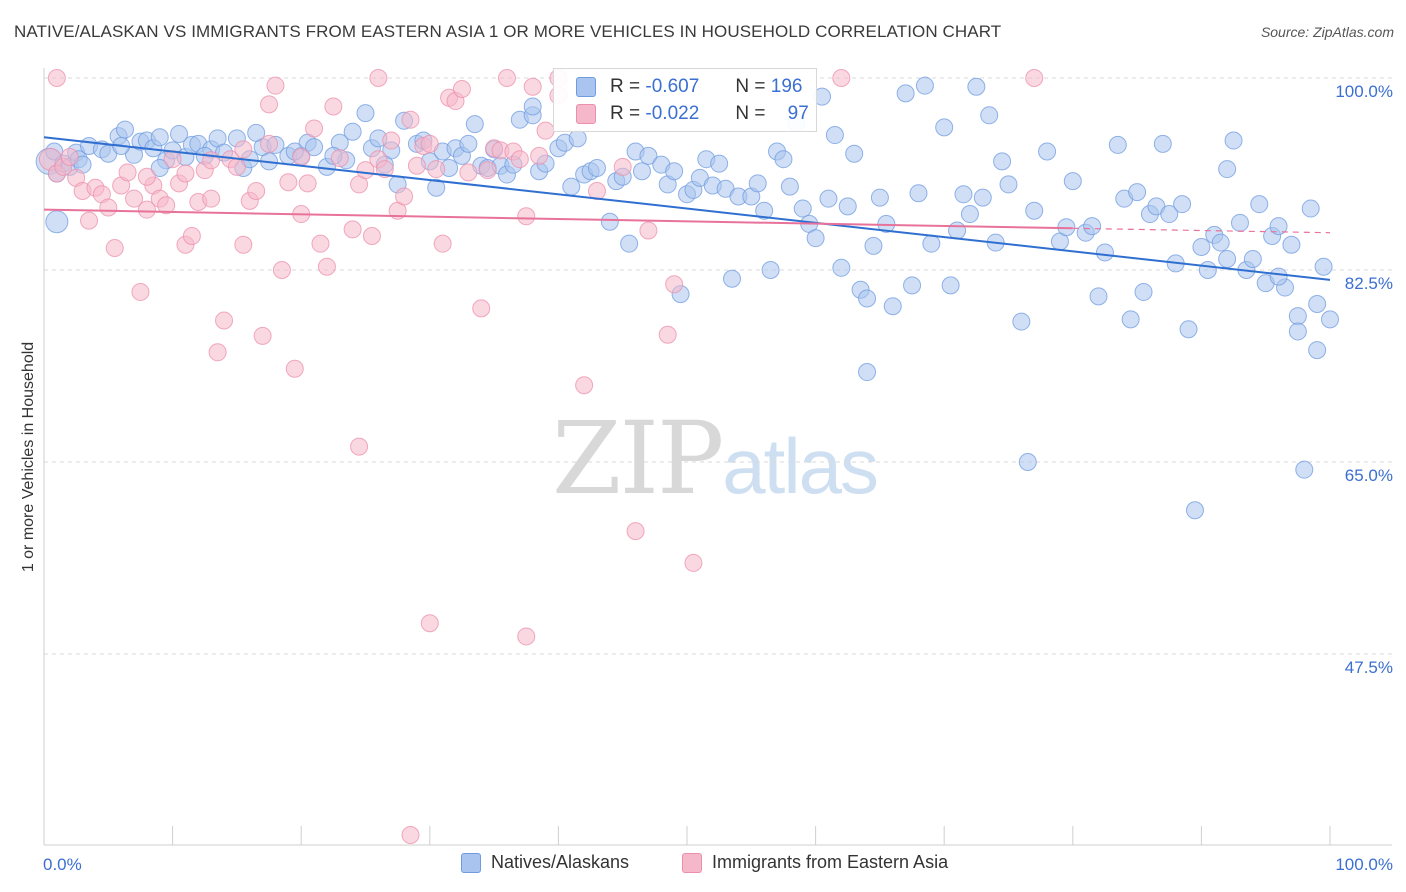 The image size is (1406, 892). Describe the element at coordinates (672, 113) in the screenshot. I see `r-value: -0.022` at that location.